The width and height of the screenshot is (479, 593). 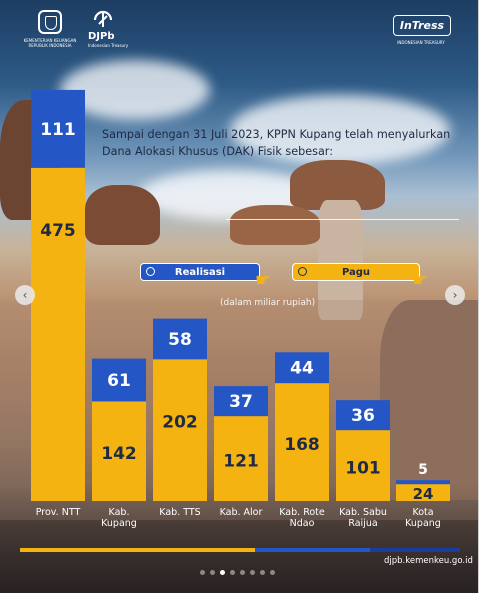 I want to click on category-label: Kab. Kupang, so click(x=119, y=518).